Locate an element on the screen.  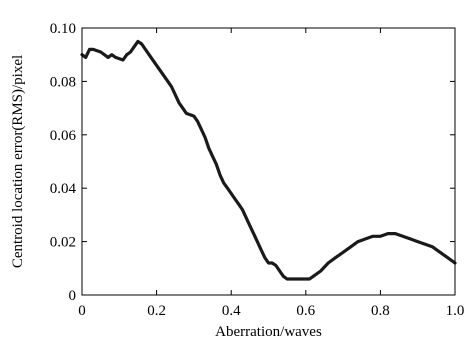
x-axis-label: Aberration/waves is located at coordinates (268, 332).